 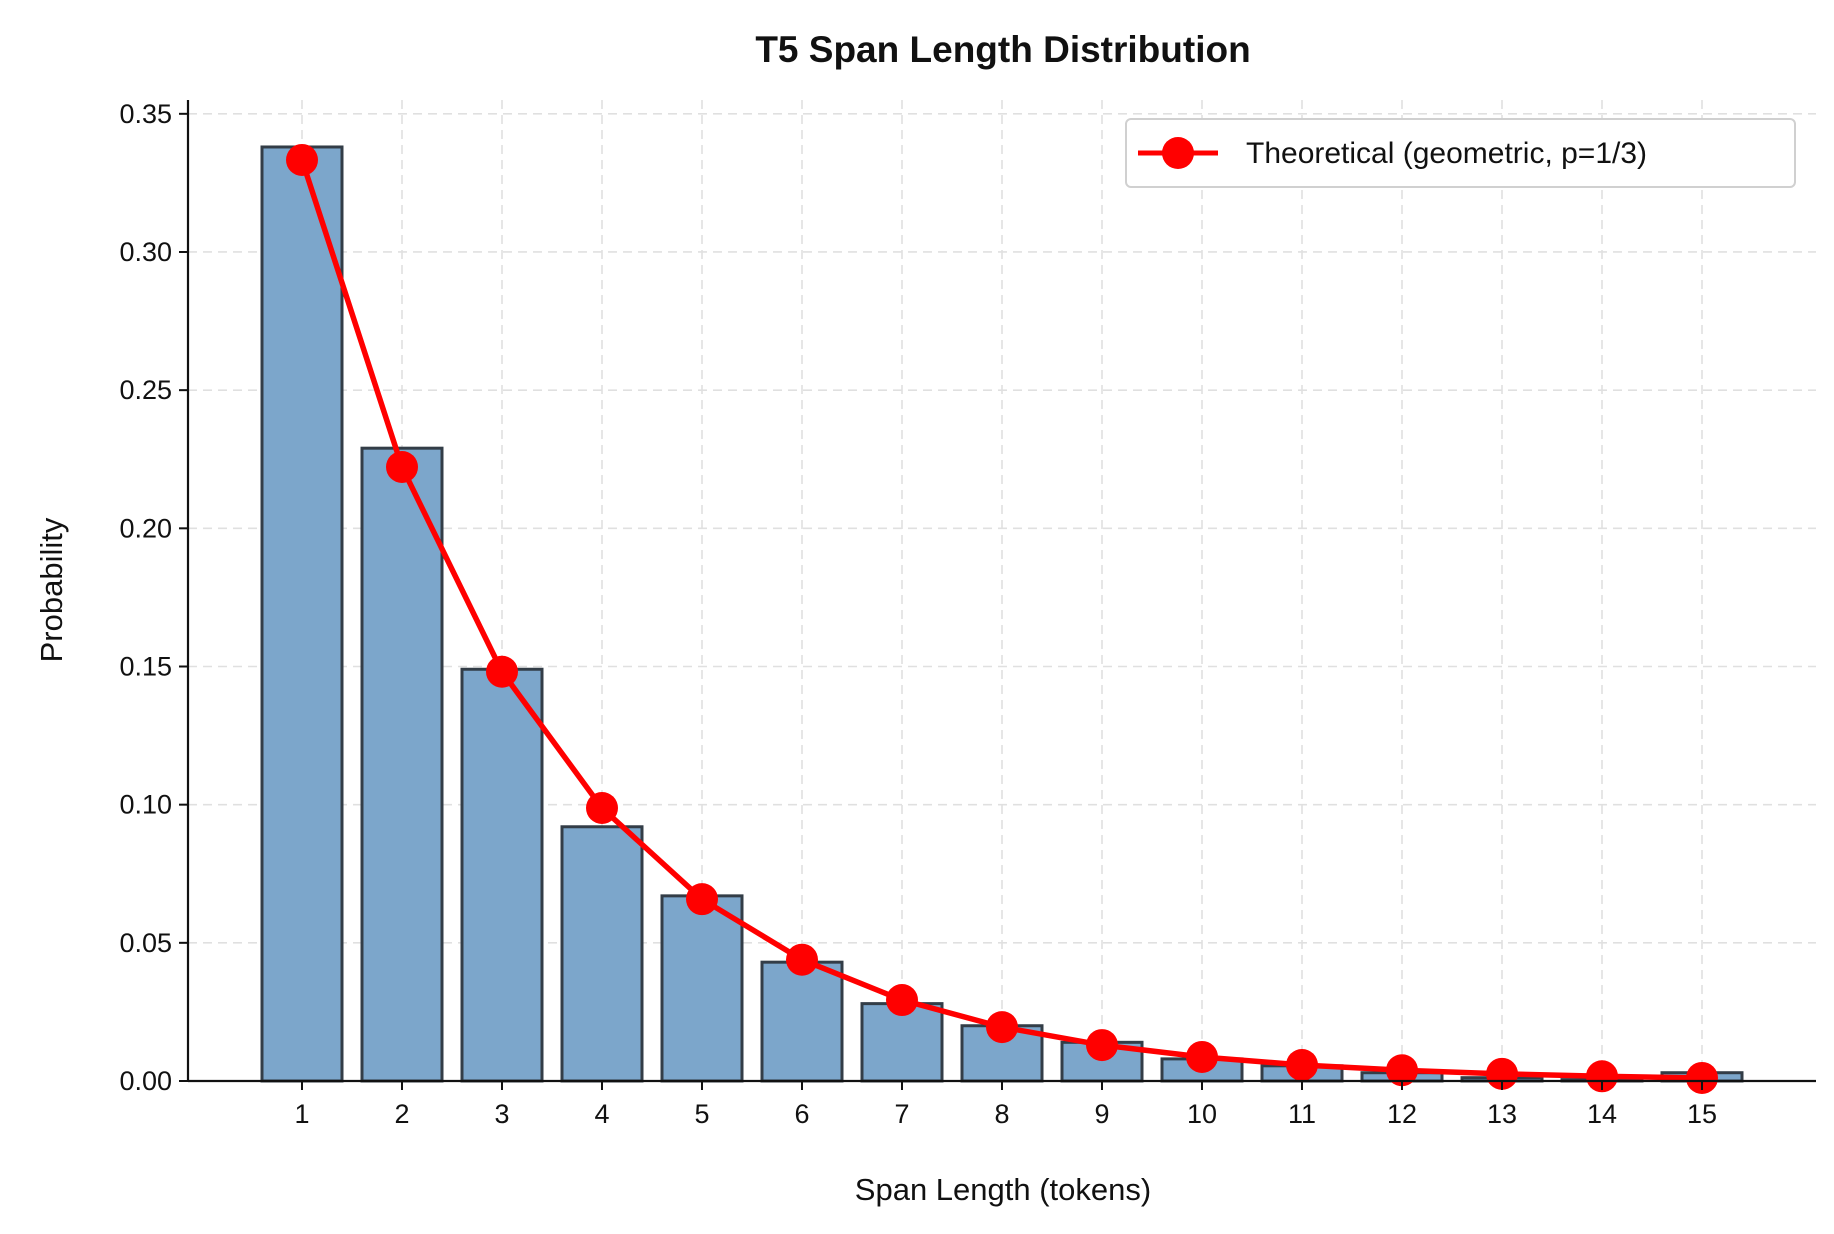 What do you see at coordinates (1101, 1114) in the screenshot?
I see `x-tick-label: 9` at bounding box center [1101, 1114].